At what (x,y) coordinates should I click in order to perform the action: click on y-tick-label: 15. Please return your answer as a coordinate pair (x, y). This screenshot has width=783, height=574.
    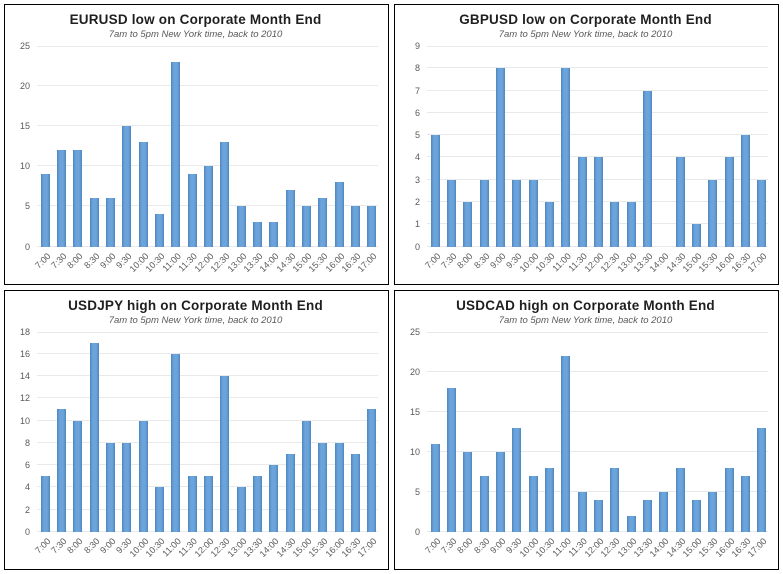
    Looking at the image, I should click on (414, 411).